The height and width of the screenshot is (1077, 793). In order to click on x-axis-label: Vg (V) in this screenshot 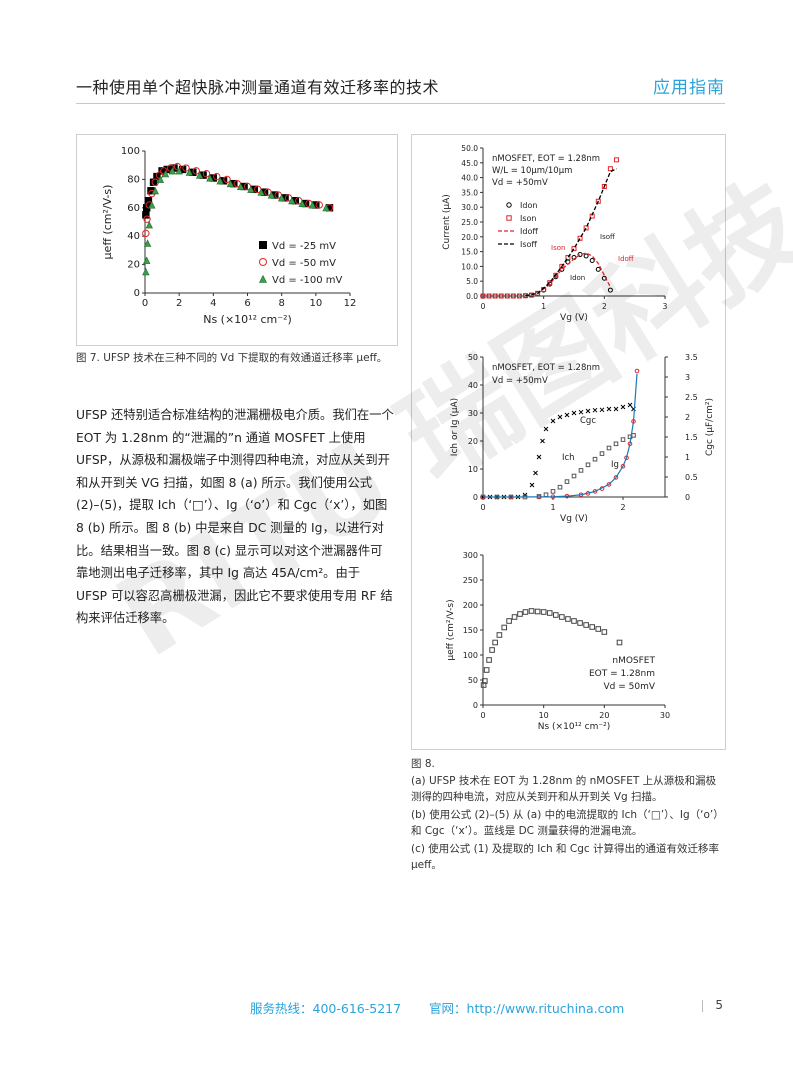, I will do `click(574, 318)`.